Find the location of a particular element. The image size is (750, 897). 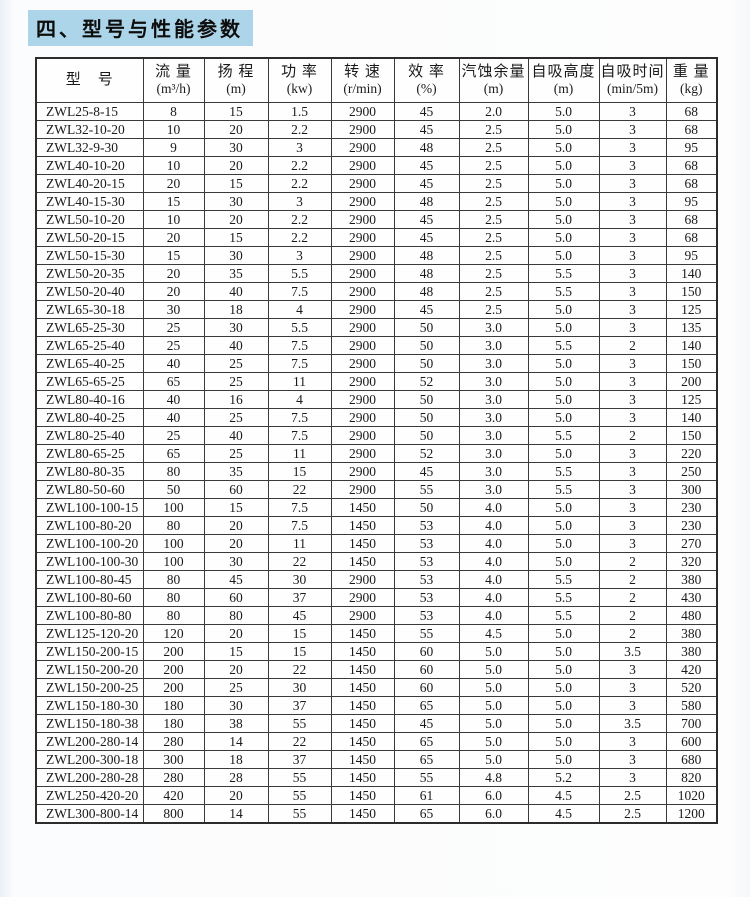

cell-model: ZWL80-40-25 is located at coordinates (89, 417).